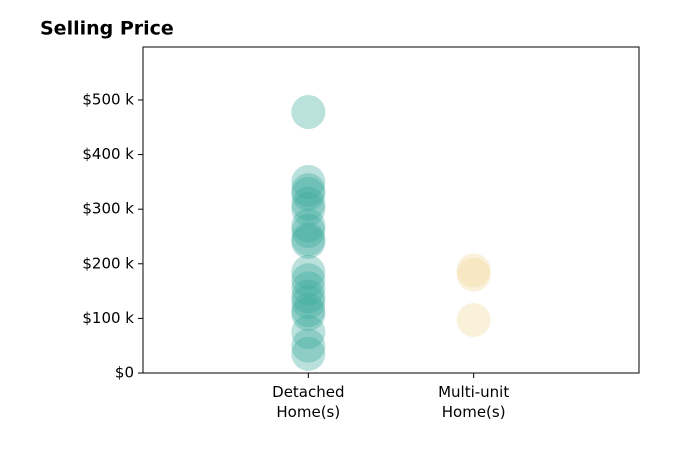 Image resolution: width=679 pixels, height=462 pixels. I want to click on y-tick-label: $400 k, so click(108, 154).